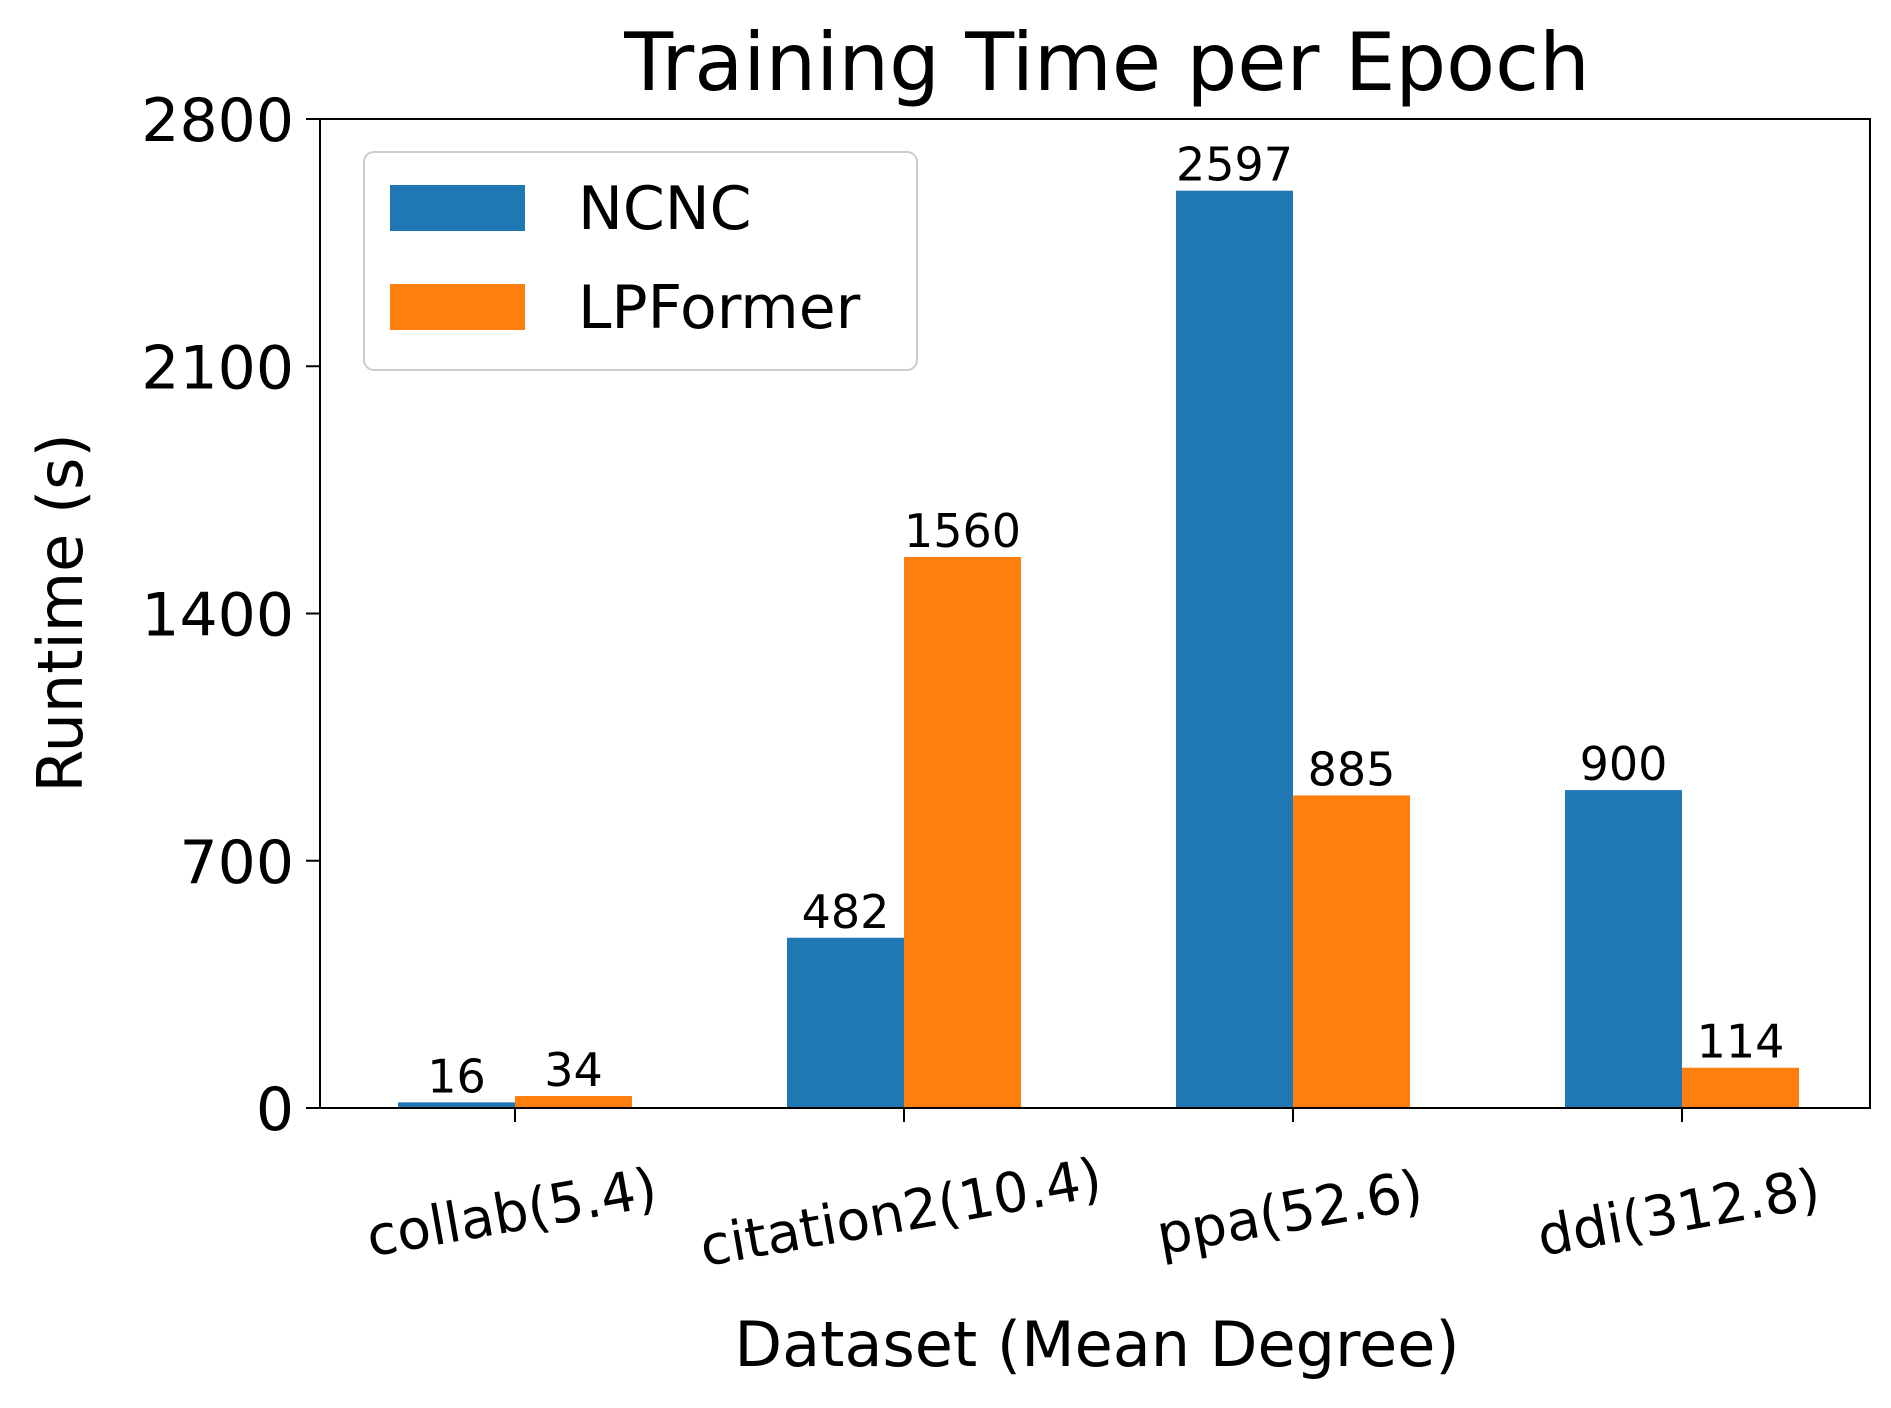 Image resolution: width=1891 pixels, height=1408 pixels. Describe the element at coordinates (217, 616) in the screenshot. I see `y-tick-label: 1400` at that location.